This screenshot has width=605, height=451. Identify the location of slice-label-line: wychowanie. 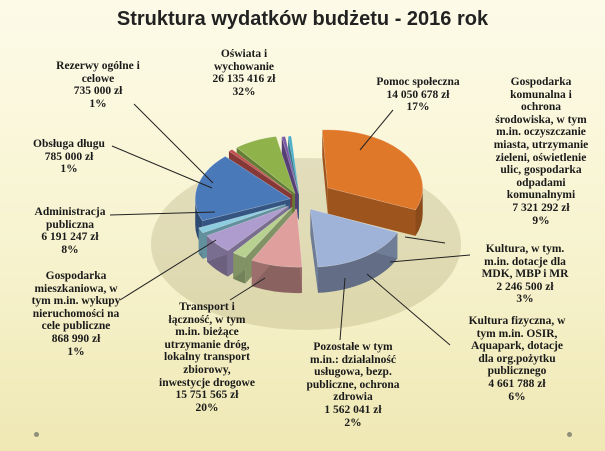
(244, 66).